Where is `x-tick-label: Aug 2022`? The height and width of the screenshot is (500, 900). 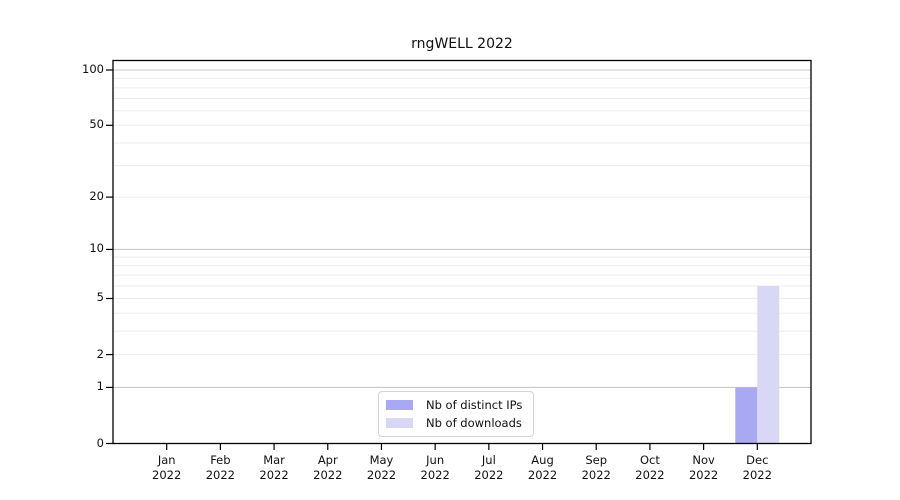 x-tick-label: Aug 2022 is located at coordinates (542, 467).